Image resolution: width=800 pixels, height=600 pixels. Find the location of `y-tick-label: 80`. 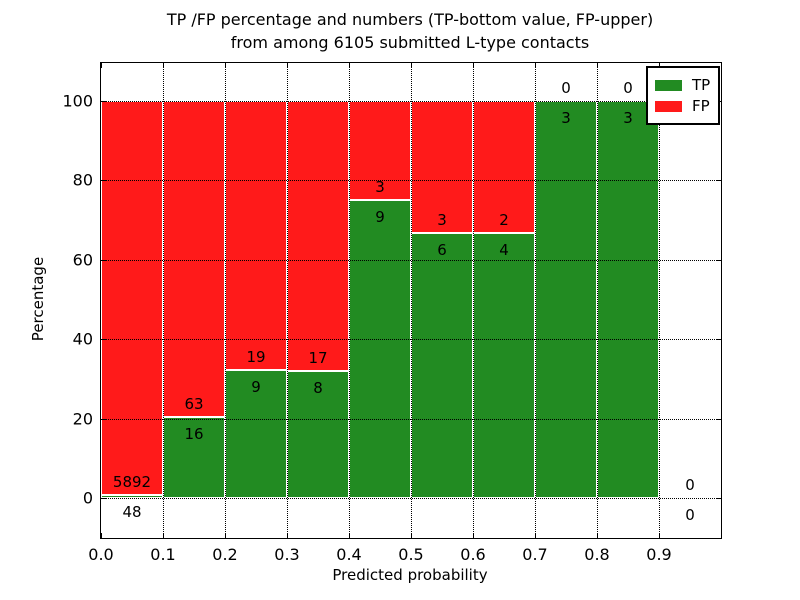

y-tick-label: 80 is located at coordinates (82, 180).